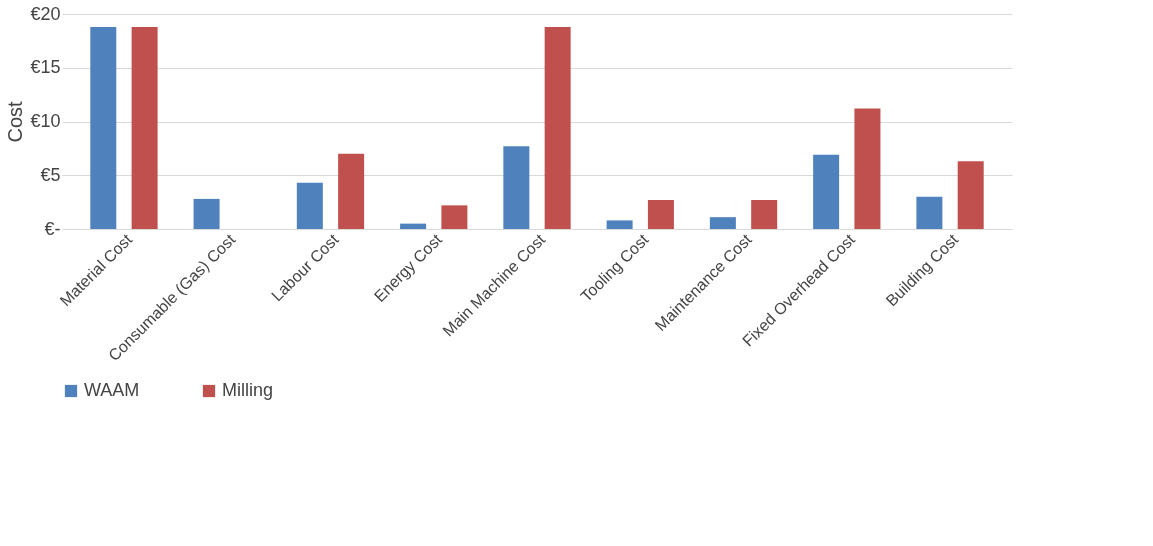 Image resolution: width=1153 pixels, height=546 pixels. I want to click on y-tick-label: €5, so click(50, 174).